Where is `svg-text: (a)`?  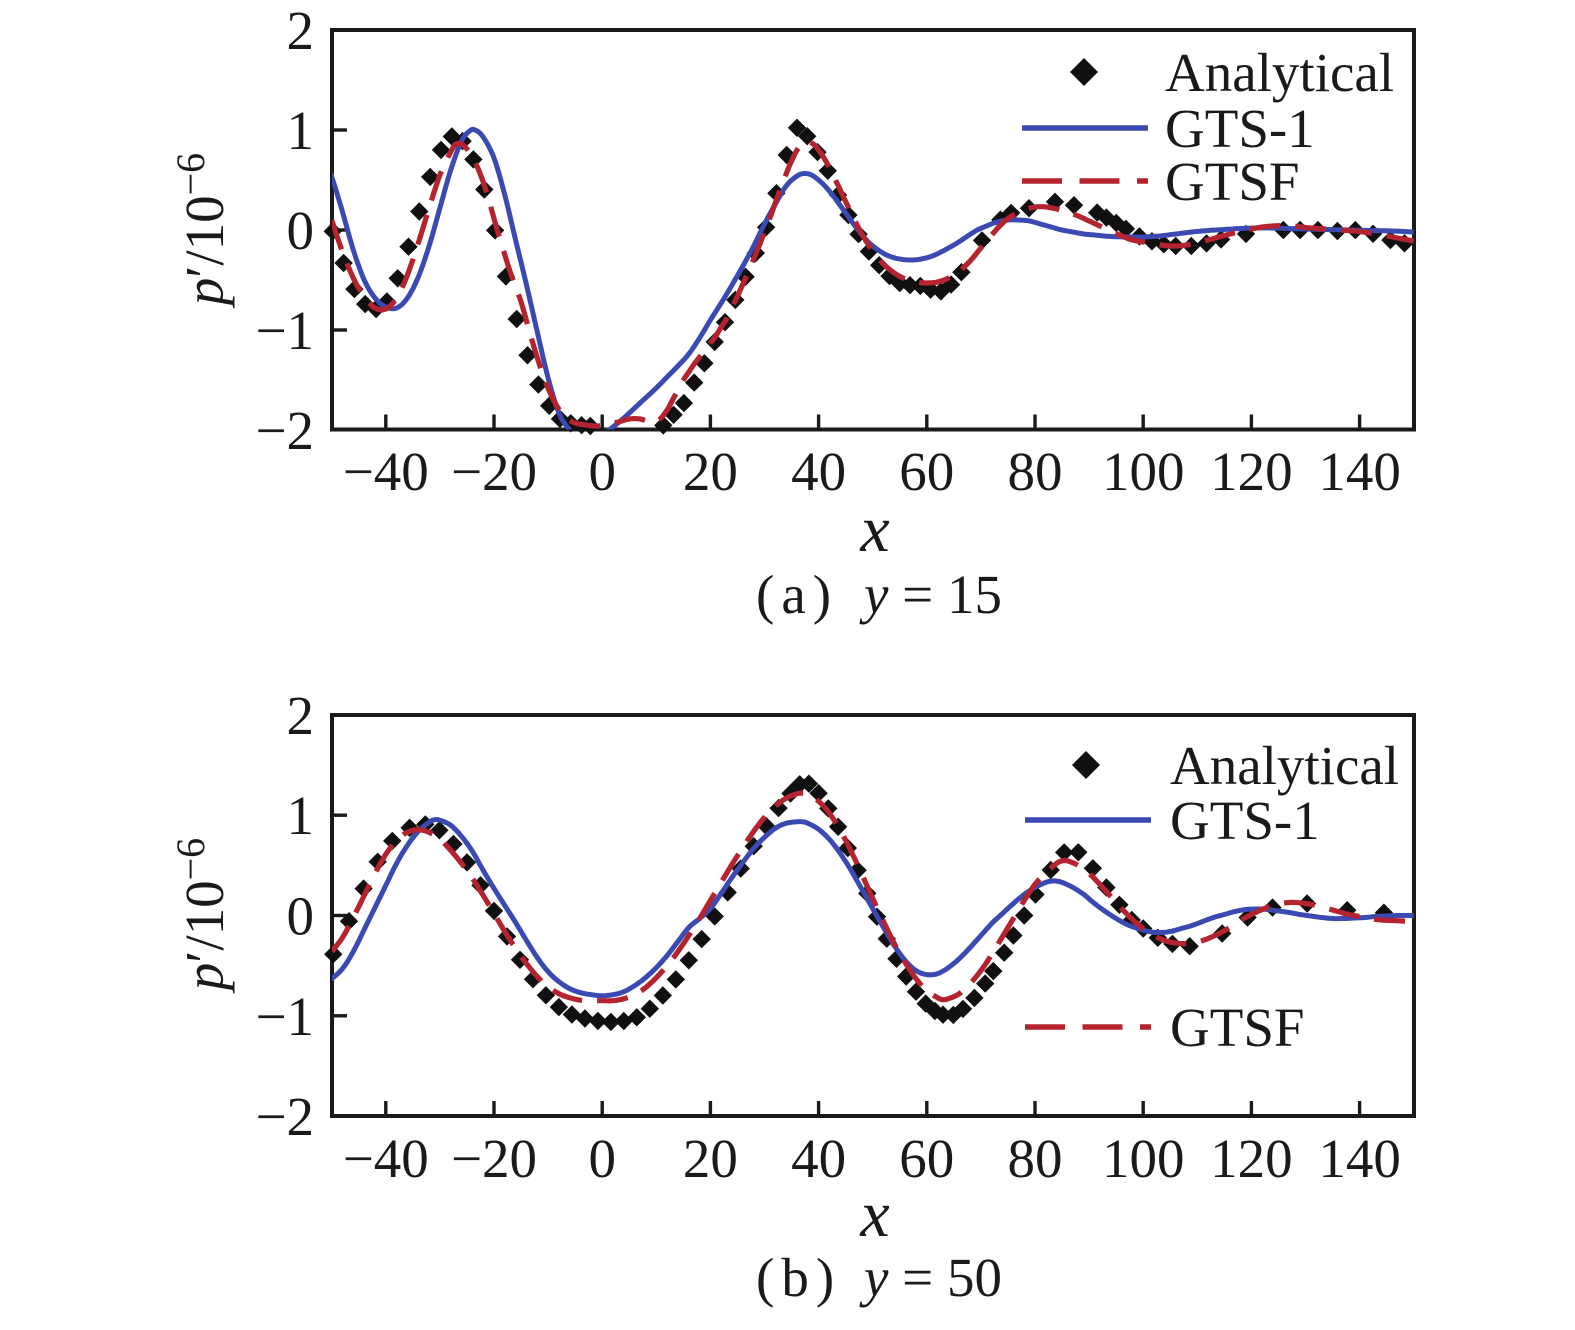
svg-text: (a) is located at coordinates (797, 594).